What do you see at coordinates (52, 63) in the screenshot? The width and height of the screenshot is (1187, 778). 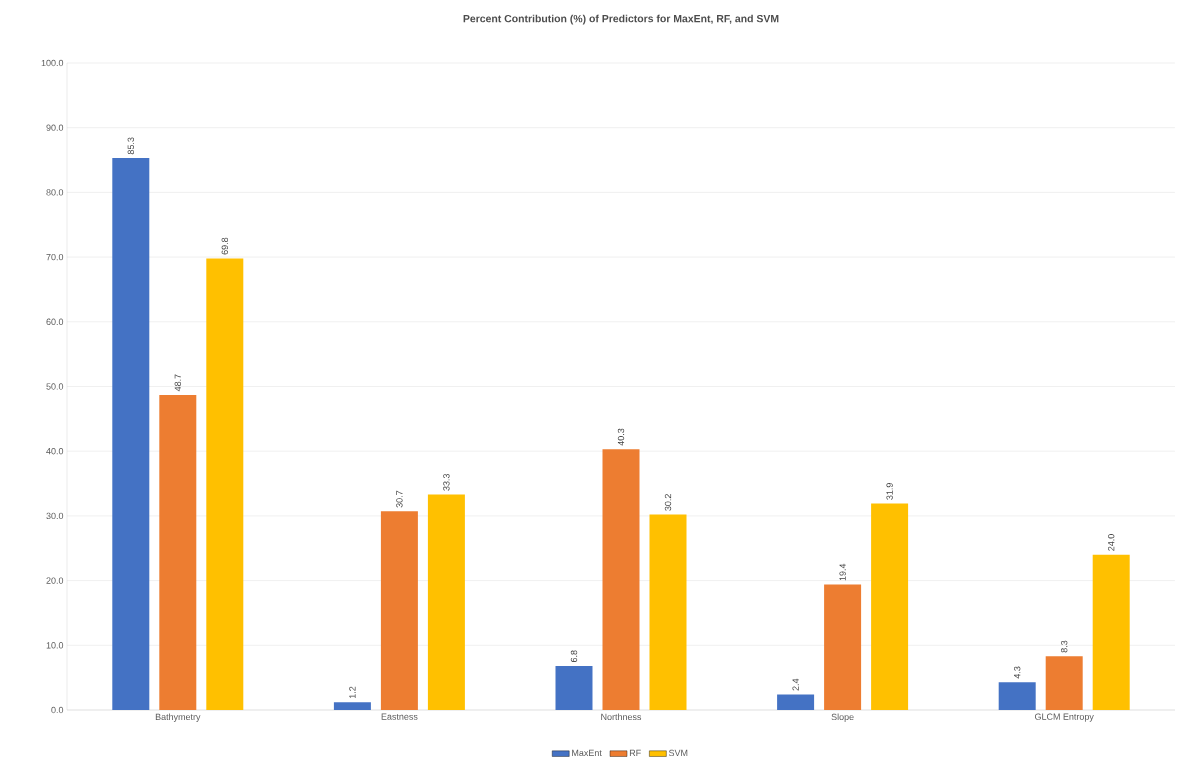 I see `y-tick-label: 100.0` at bounding box center [52, 63].